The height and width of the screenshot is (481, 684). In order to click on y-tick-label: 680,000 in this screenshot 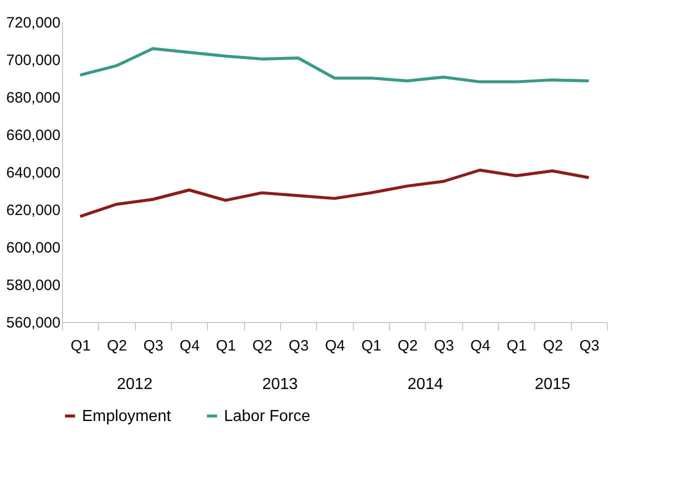, I will do `click(33, 98)`.